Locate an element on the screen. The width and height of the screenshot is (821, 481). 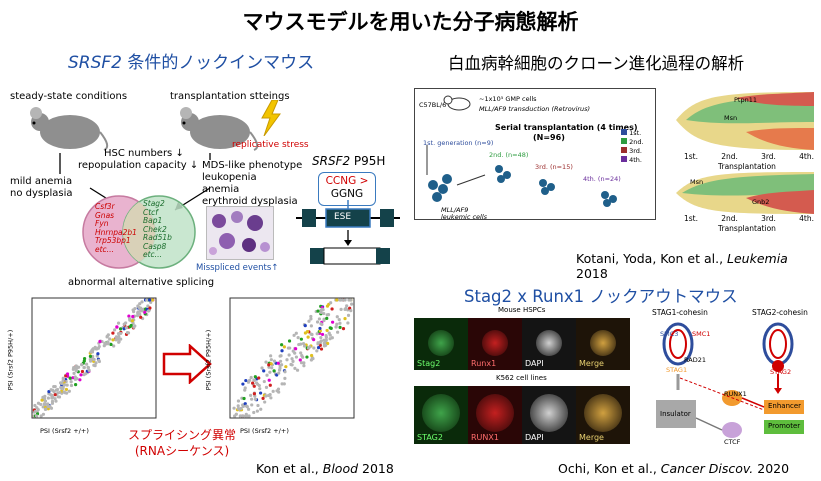
legend-label: 3rd. is located at coordinates (635, 151).